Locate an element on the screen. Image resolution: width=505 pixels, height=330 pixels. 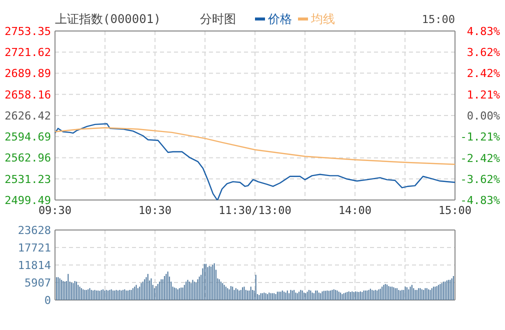
text: 2.42% is located at coordinates (483, 73).